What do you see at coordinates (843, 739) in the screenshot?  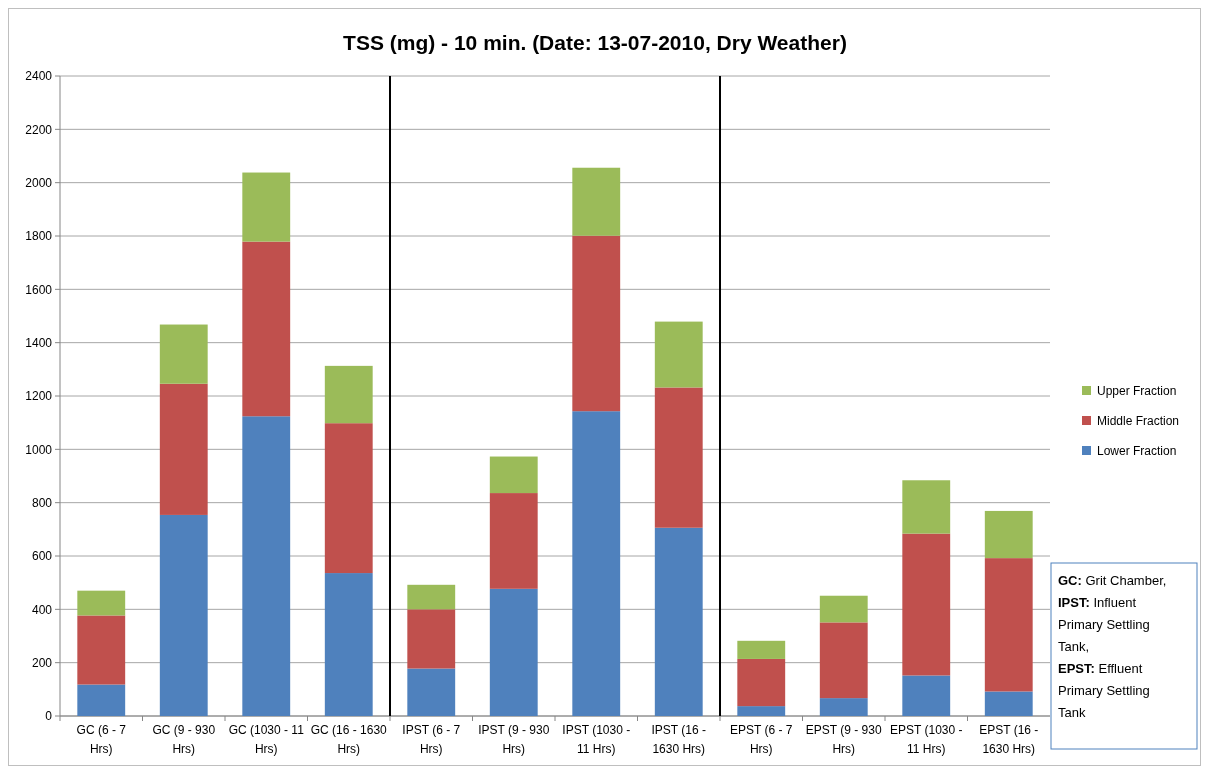 I see `x-tick-label: EPST (9 - 930 Hrs)` at bounding box center [843, 739].